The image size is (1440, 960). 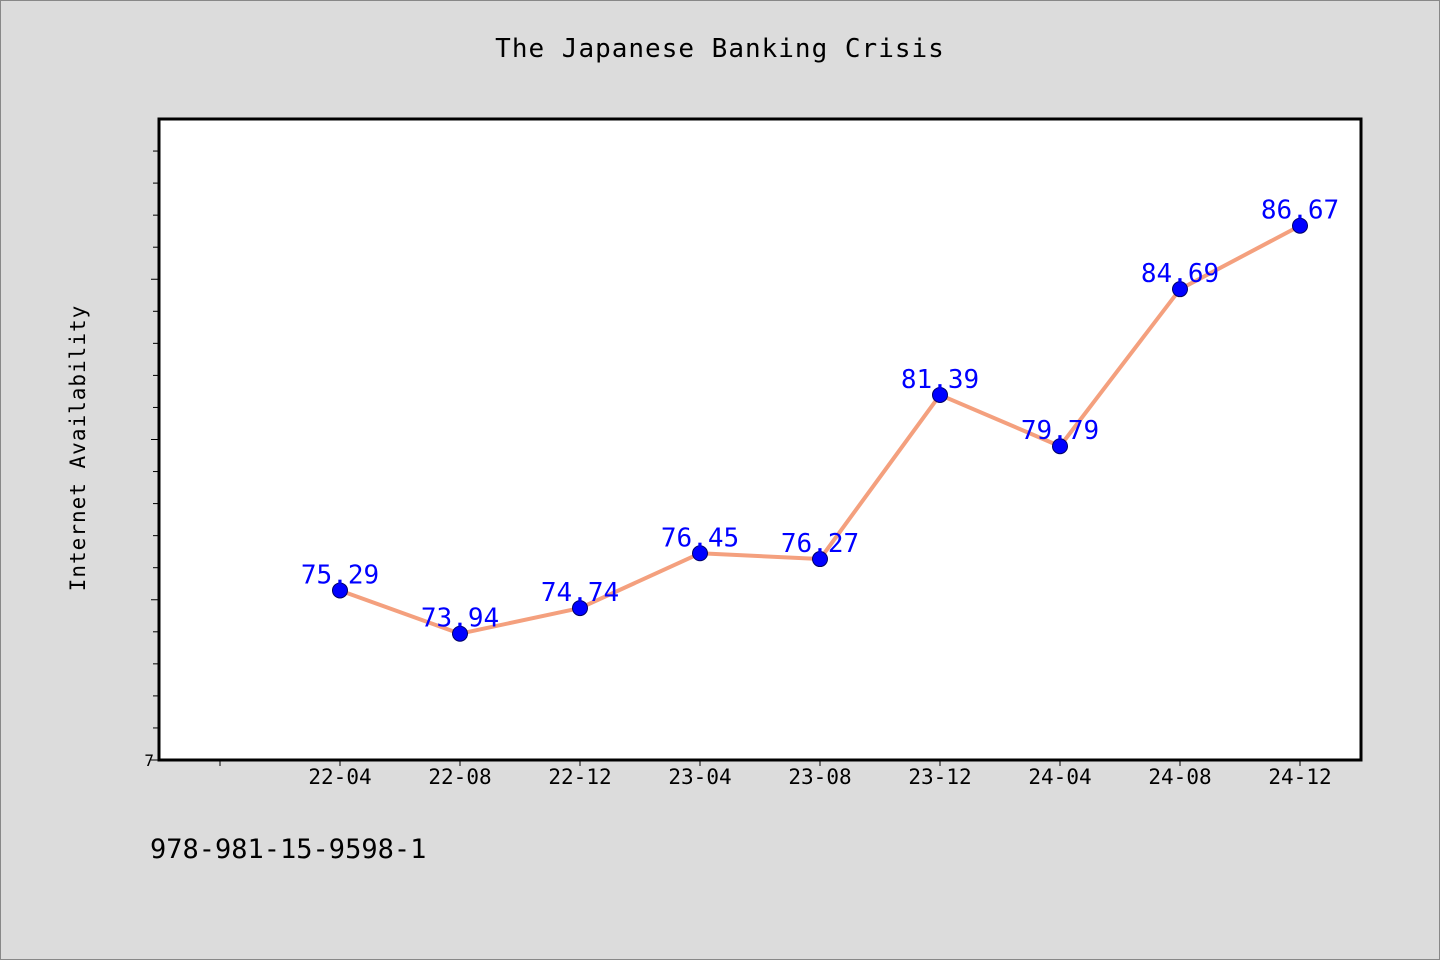 What do you see at coordinates (699, 777) in the screenshot?
I see `x-tick-label: 23-04` at bounding box center [699, 777].